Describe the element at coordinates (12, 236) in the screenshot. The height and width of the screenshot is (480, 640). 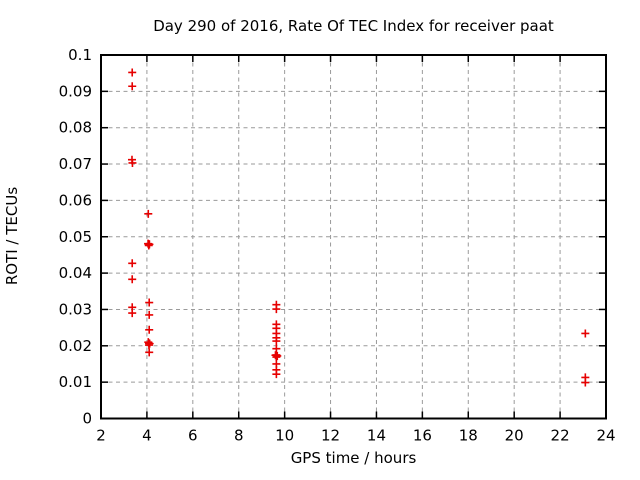
I see `y-axis-label: ROTI / TECUs` at that location.